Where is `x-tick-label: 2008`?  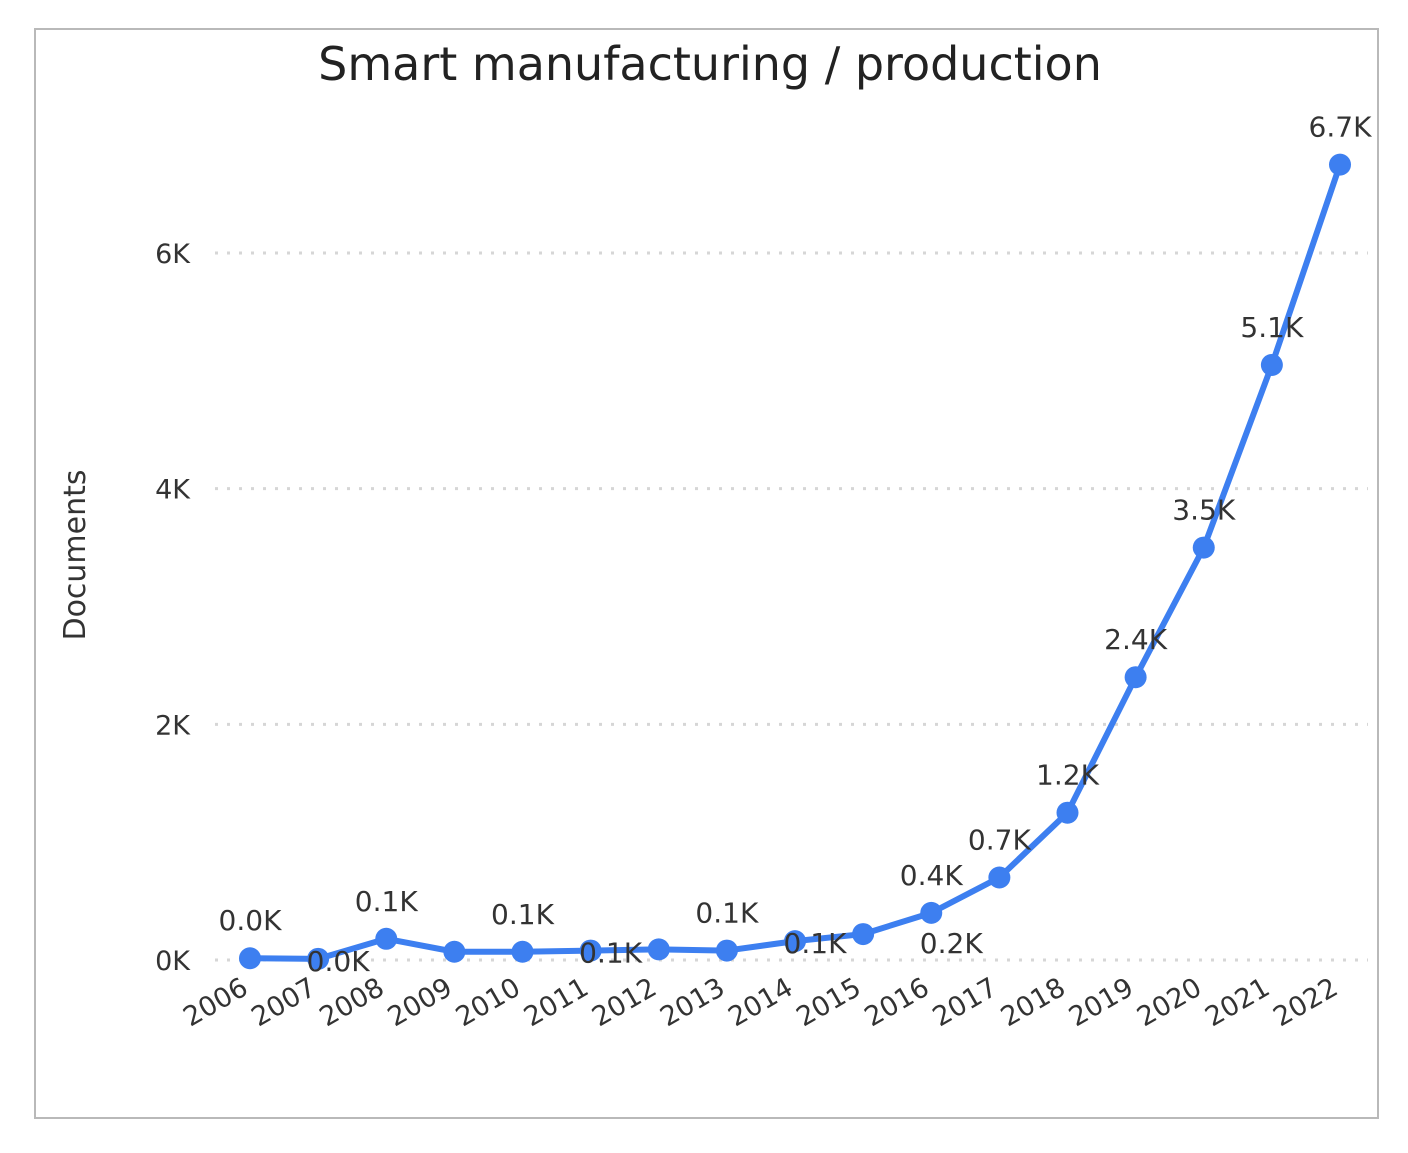 x-tick-label: 2008 is located at coordinates (351, 1002).